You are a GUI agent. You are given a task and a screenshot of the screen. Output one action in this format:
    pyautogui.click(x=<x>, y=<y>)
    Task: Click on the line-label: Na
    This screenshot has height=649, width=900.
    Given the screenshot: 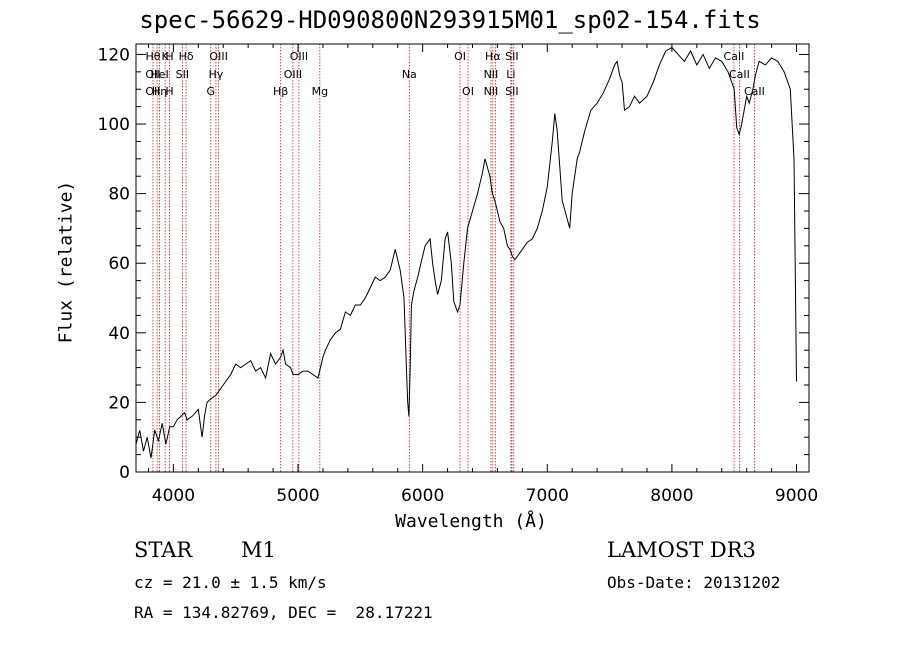 What is the action you would take?
    pyautogui.click(x=409, y=74)
    